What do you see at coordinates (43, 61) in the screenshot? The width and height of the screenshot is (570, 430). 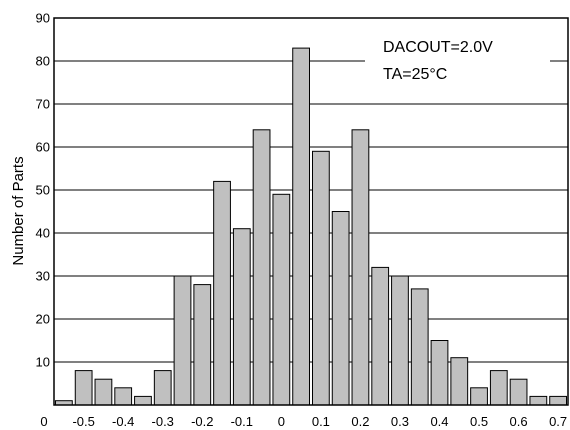 I see `y-tick-label: 80` at bounding box center [43, 61].